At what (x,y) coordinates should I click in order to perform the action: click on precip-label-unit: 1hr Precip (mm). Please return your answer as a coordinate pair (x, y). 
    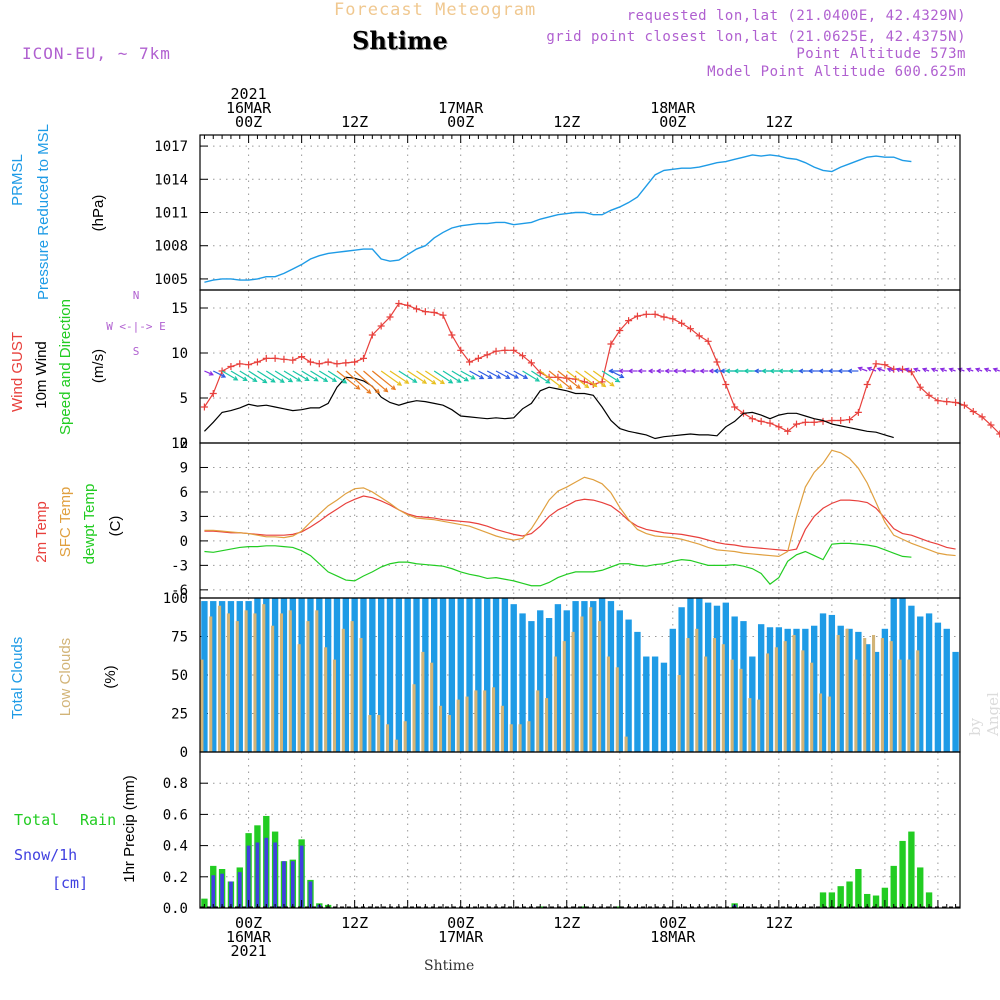
    Looking at the image, I should click on (129, 829).